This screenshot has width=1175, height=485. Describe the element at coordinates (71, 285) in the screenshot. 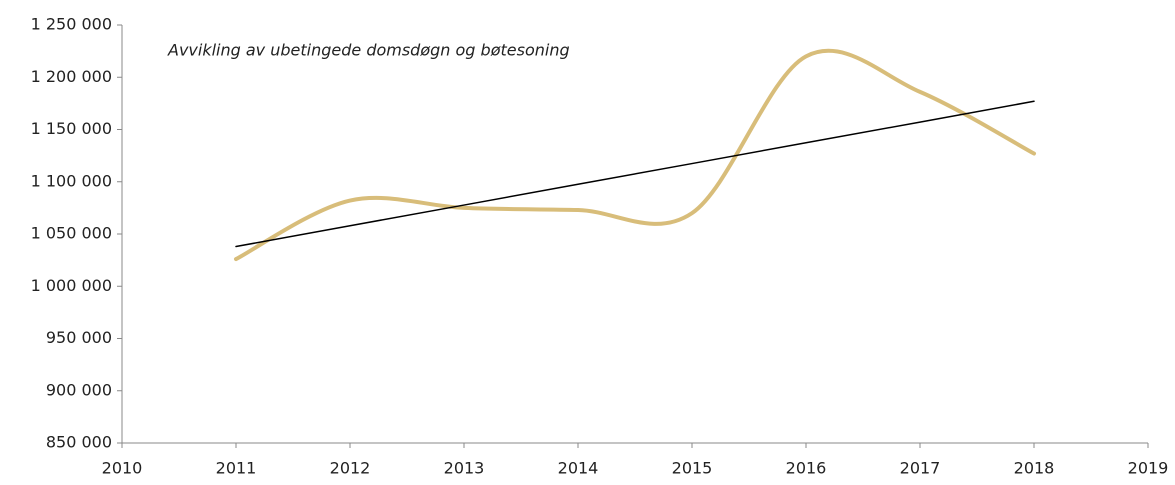

I see `y-tick-label: 1 000 000` at that location.